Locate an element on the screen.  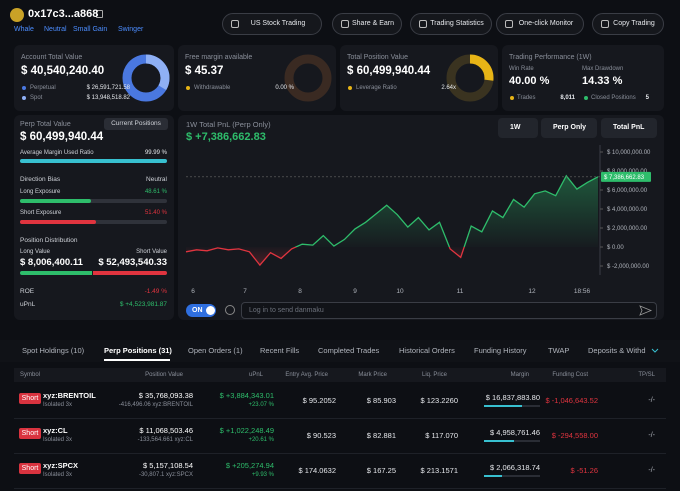
stat-label: Trades is located at coordinates (526, 98).